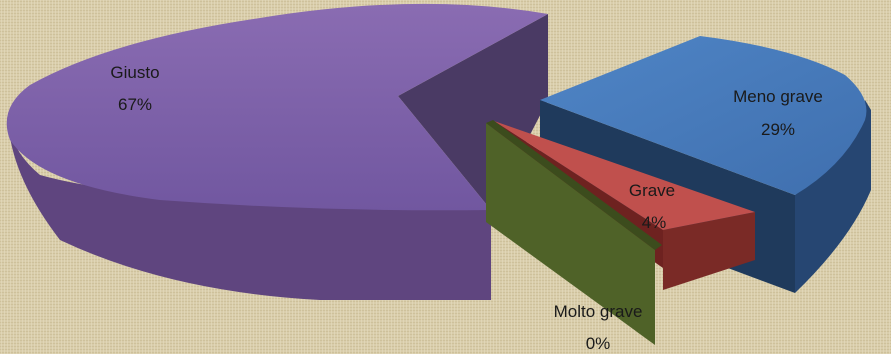  I want to click on label-molto-grave-category: Molto grave, so click(598, 311).